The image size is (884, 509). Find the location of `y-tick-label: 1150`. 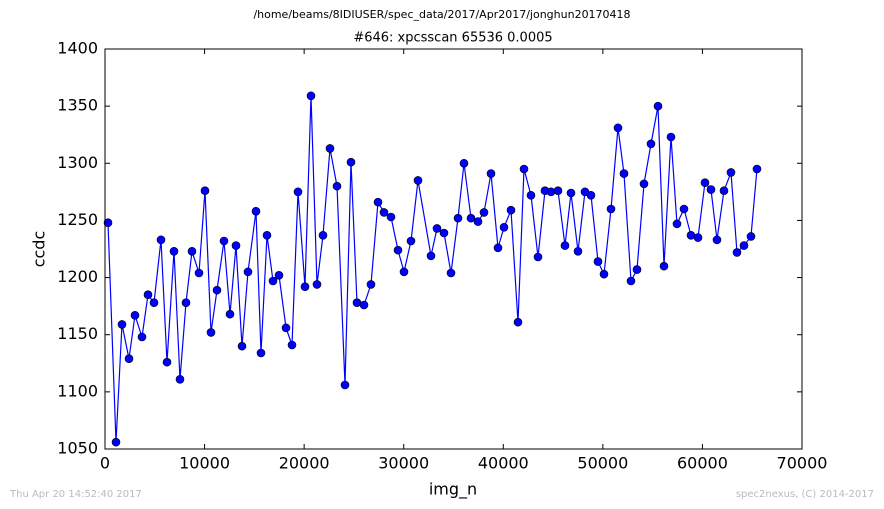

y-tick-label: 1150 is located at coordinates (77, 333).